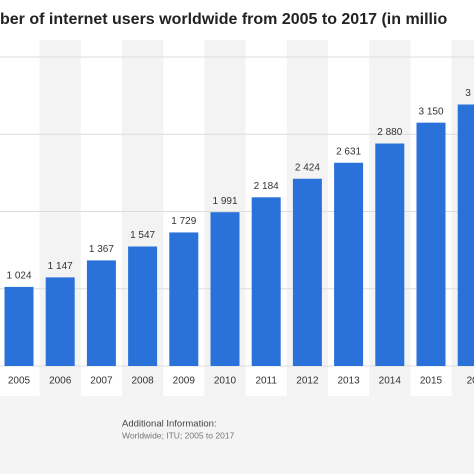  What do you see at coordinates (60, 266) in the screenshot?
I see `value-label: 1 147` at bounding box center [60, 266].